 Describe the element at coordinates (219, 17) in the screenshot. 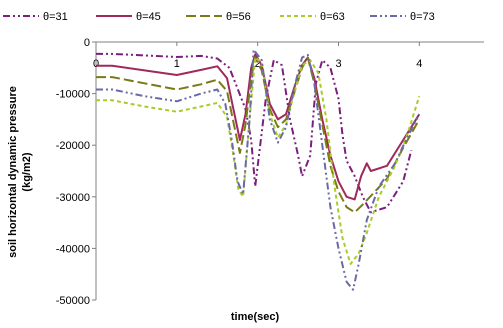

I see `chart-legend: θ=31 θ=45 θ=56 θ=63 θ=73` at that location.